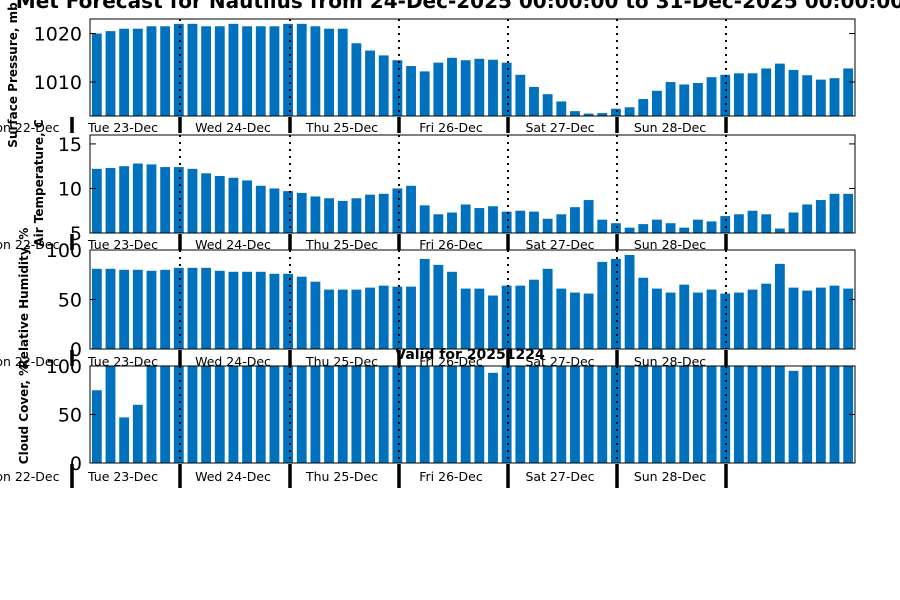  Describe the element at coordinates (58, 83) in the screenshot. I see `y-tick-label: 1010` at that location.